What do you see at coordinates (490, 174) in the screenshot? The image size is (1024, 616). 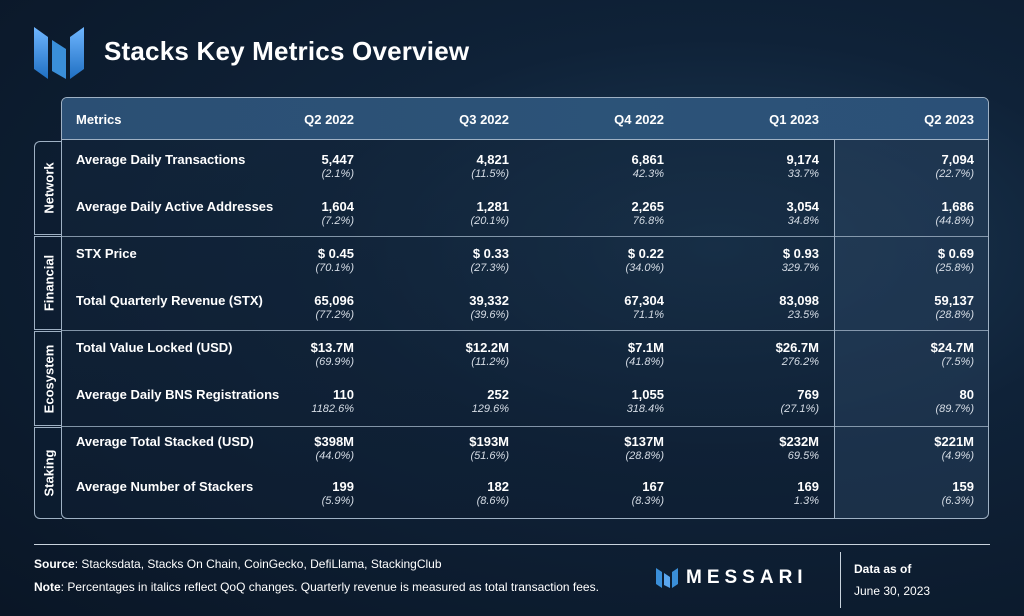 I see `qoq-change: (11.5%)` at bounding box center [490, 174].